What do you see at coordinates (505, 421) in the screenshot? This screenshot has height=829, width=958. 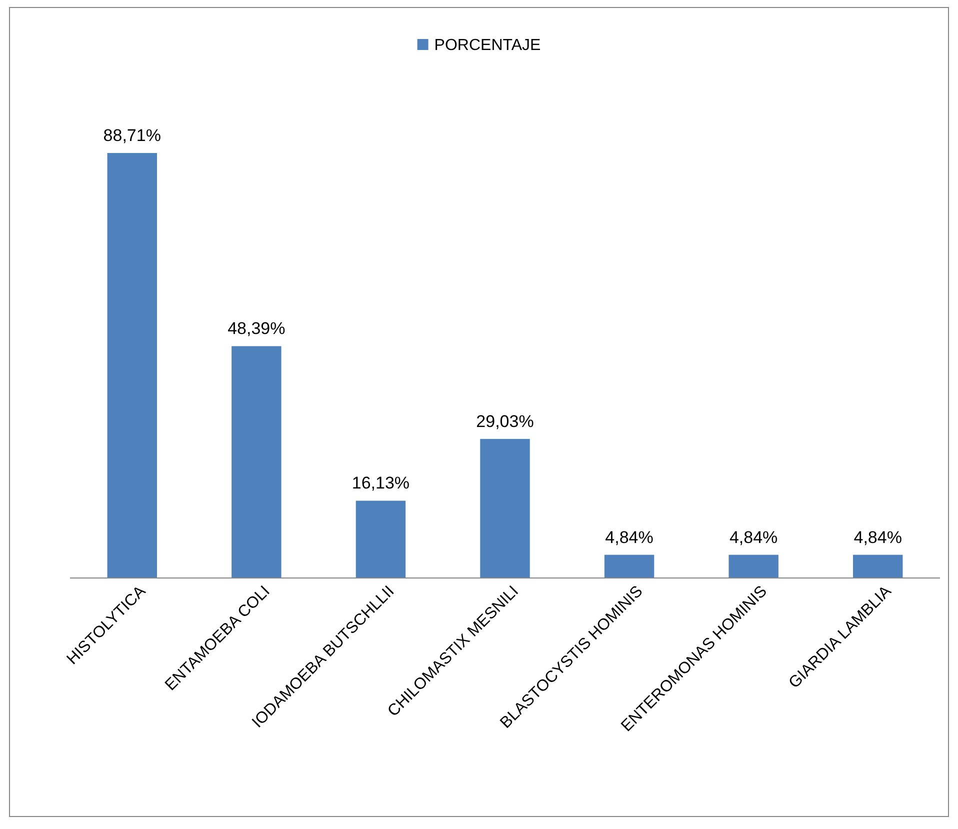 I see `data-label: 29,03%` at bounding box center [505, 421].